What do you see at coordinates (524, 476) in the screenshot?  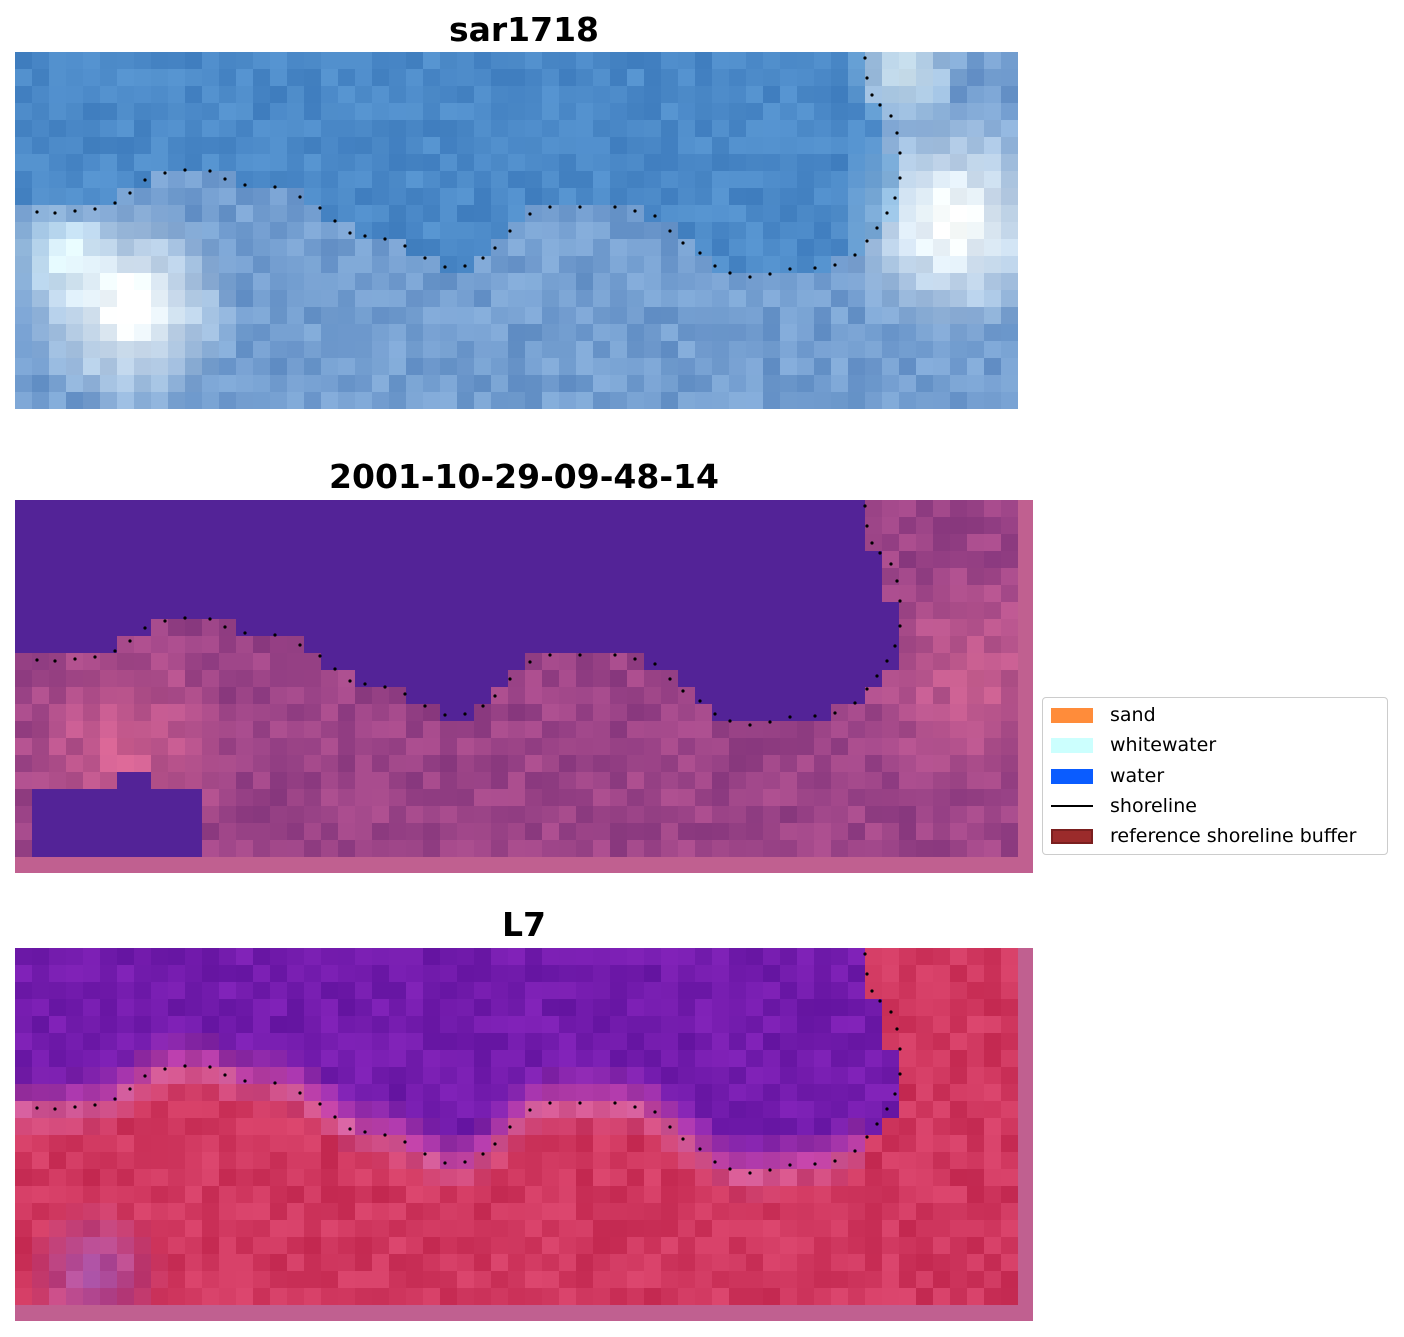 I see `panel-title-classified: 2001-10-29-09-48-14` at bounding box center [524, 476].